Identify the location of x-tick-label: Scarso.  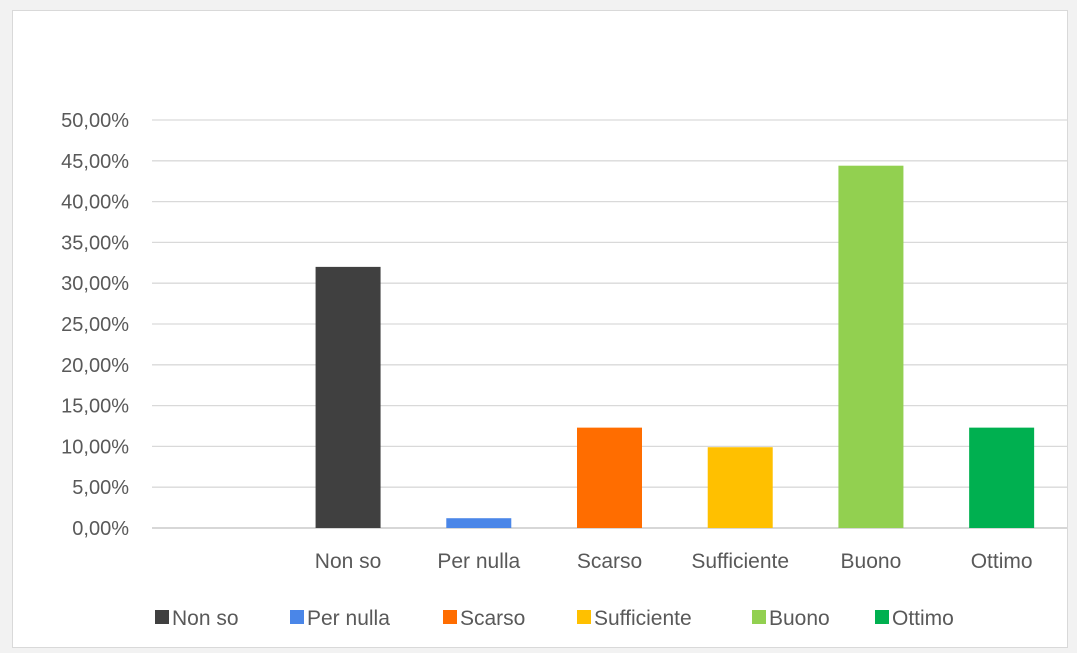
(609, 561).